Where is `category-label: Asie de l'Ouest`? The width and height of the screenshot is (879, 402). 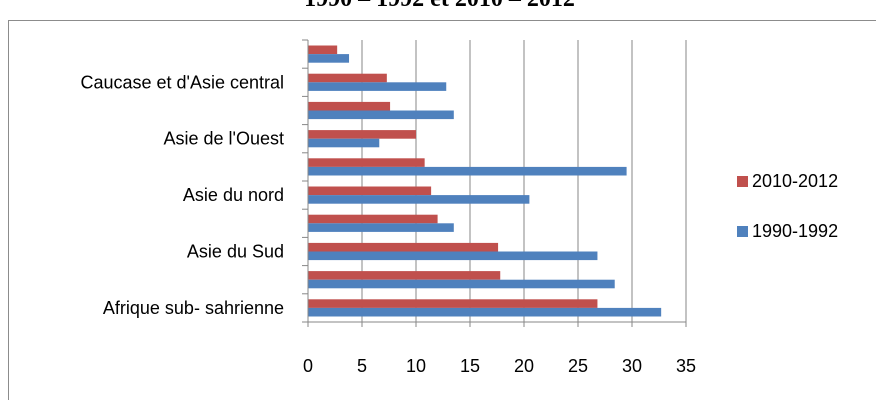
category-label: Asie de l'Ouest is located at coordinates (224, 139).